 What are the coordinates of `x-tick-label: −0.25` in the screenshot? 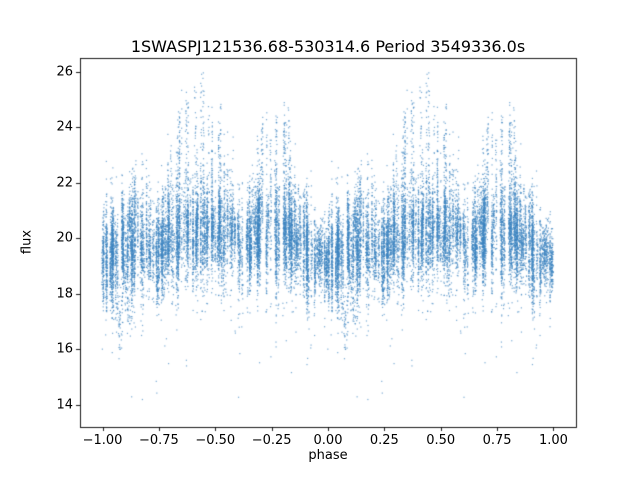 It's located at (271, 440).